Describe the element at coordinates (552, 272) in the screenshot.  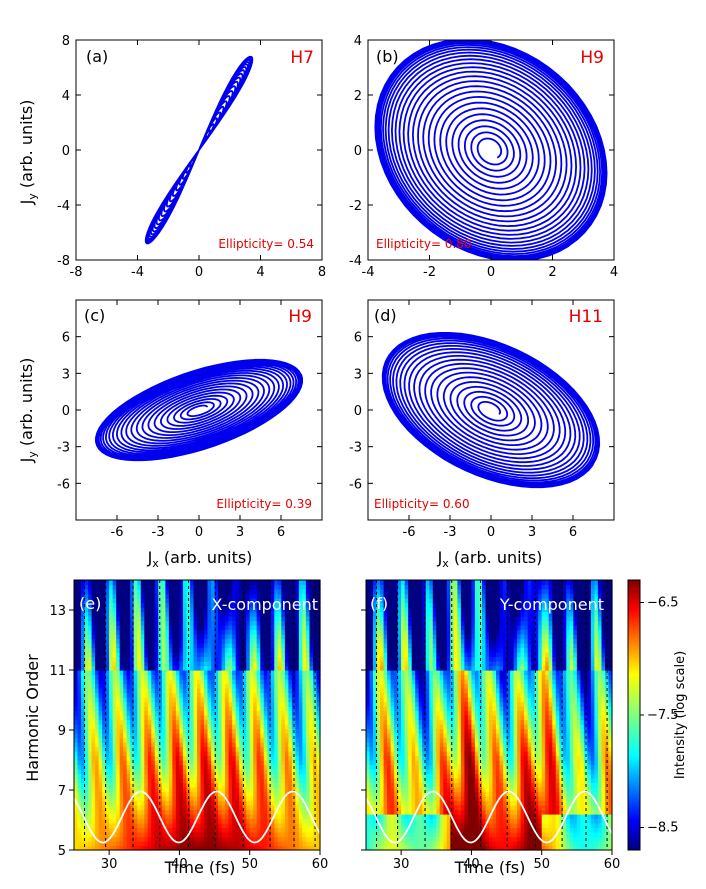
I see `x-tick-label-b: 2` at that location.